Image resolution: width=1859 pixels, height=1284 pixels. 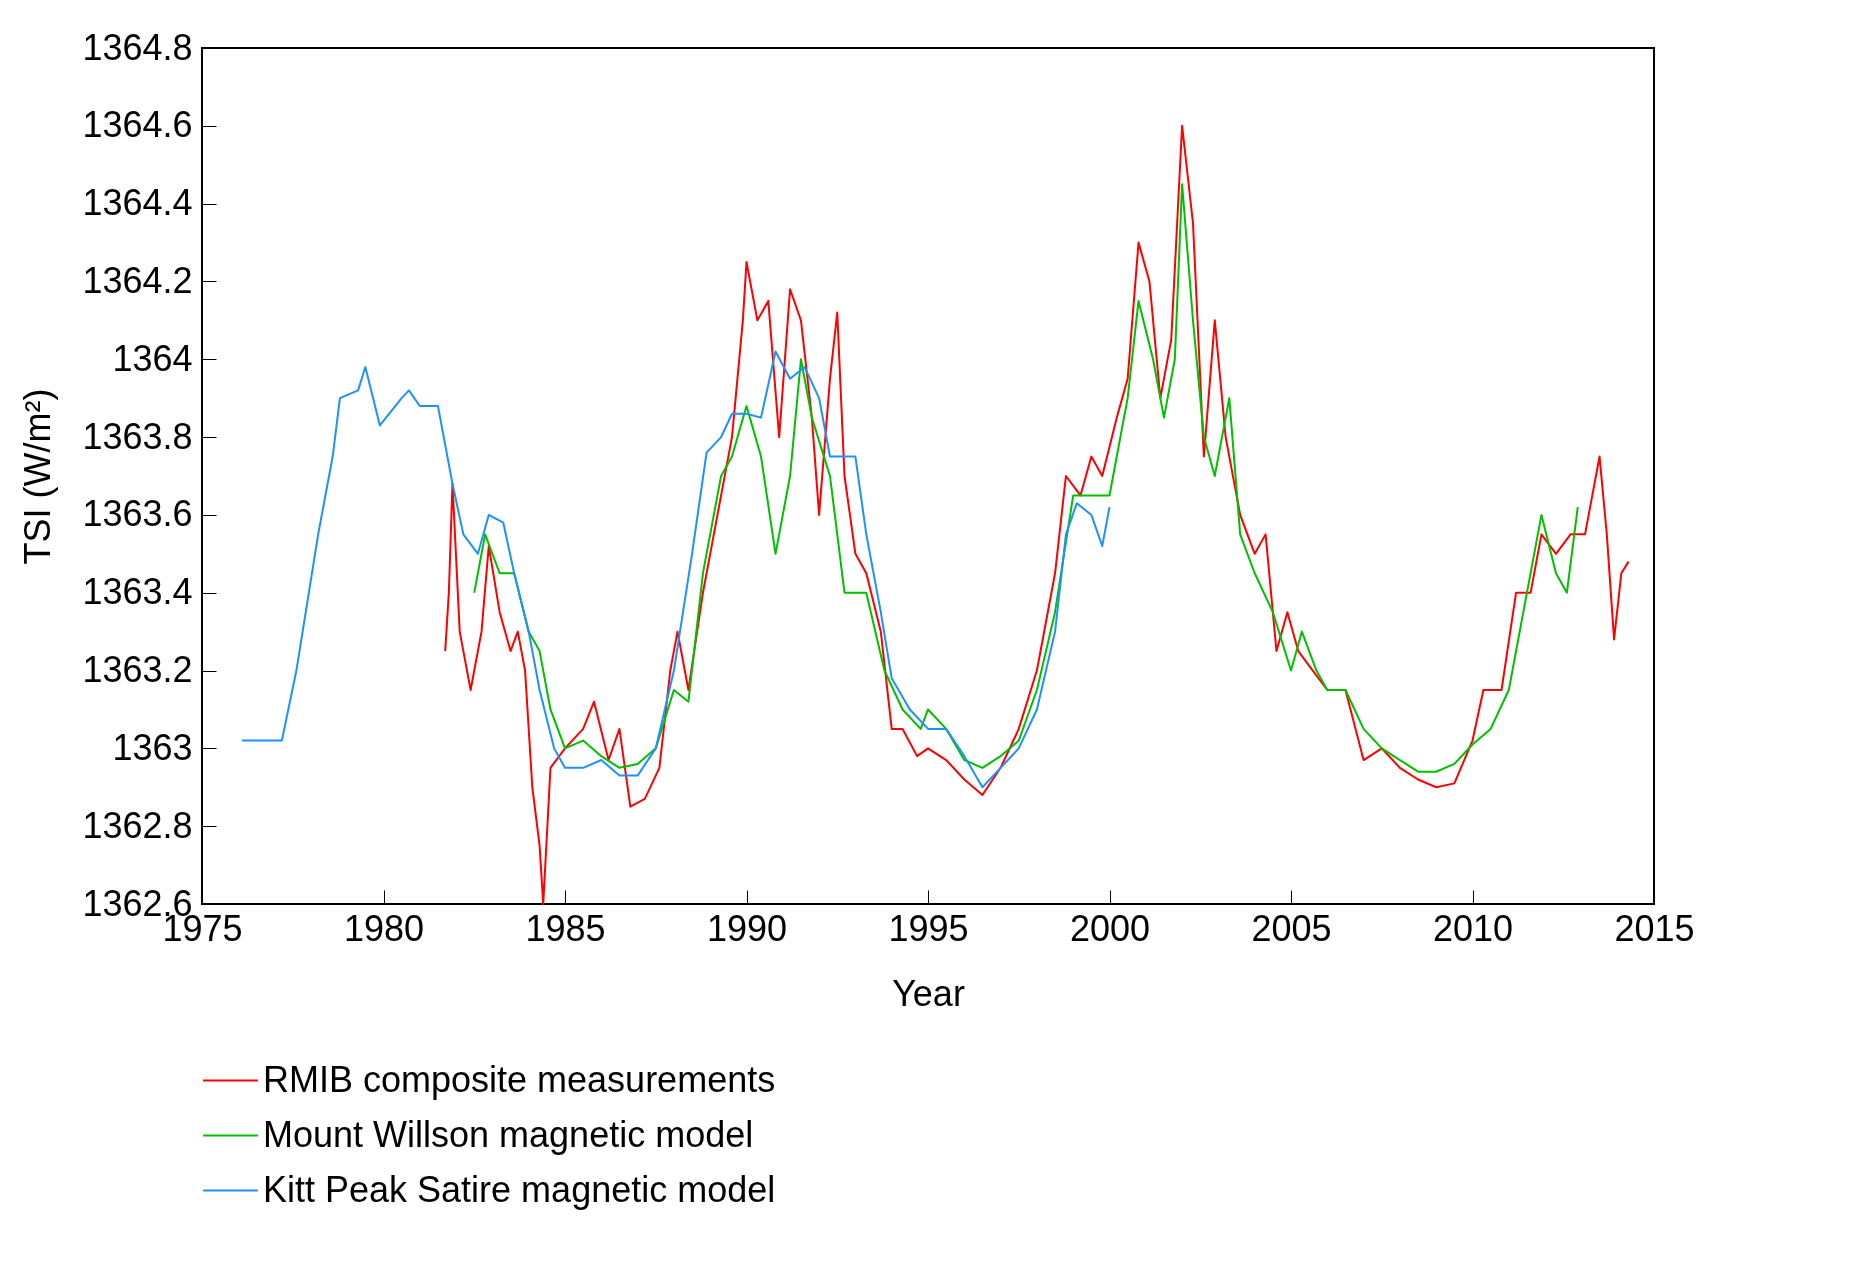 What do you see at coordinates (137, 514) in the screenshot?
I see `y-tick-label: 1363.6` at bounding box center [137, 514].